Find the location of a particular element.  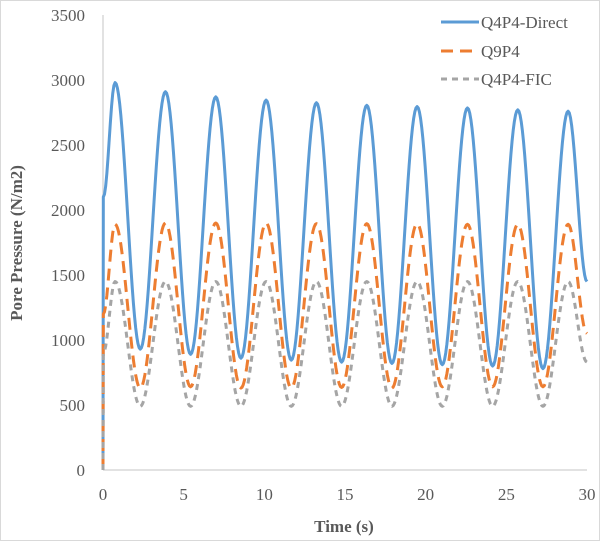

x-tick-label: 25 is located at coordinates (506, 494).